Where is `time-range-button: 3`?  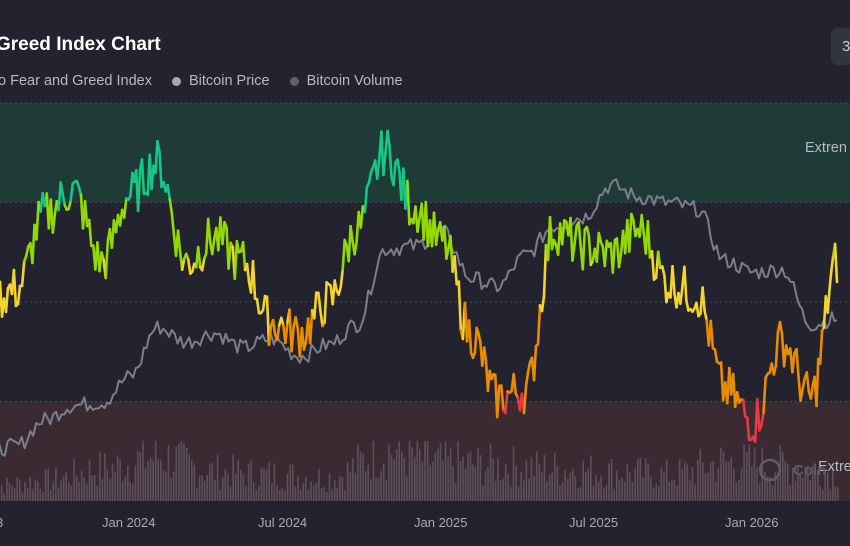
time-range-button: 3 is located at coordinates (840, 46).